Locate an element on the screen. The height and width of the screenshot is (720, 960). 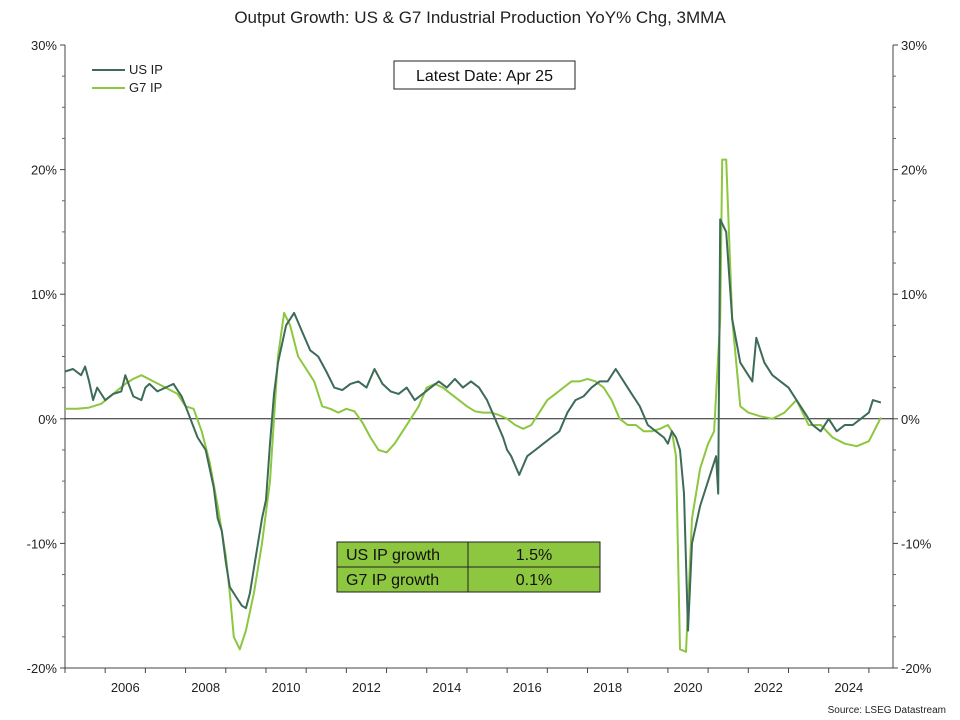
summary-row-label-us: US IP growth is located at coordinates (393, 555).